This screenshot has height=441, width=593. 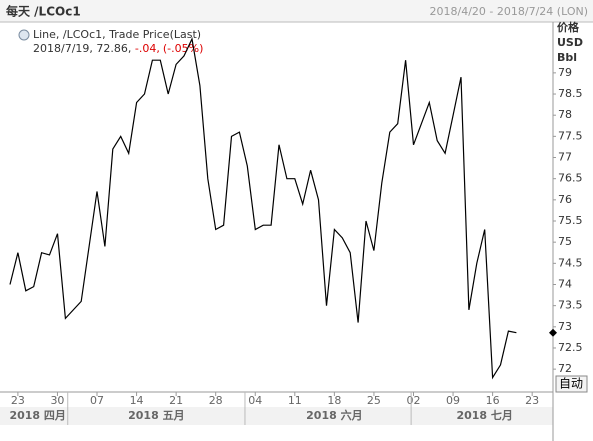 I want to click on y-tick-label: 75.5, so click(x=570, y=220).